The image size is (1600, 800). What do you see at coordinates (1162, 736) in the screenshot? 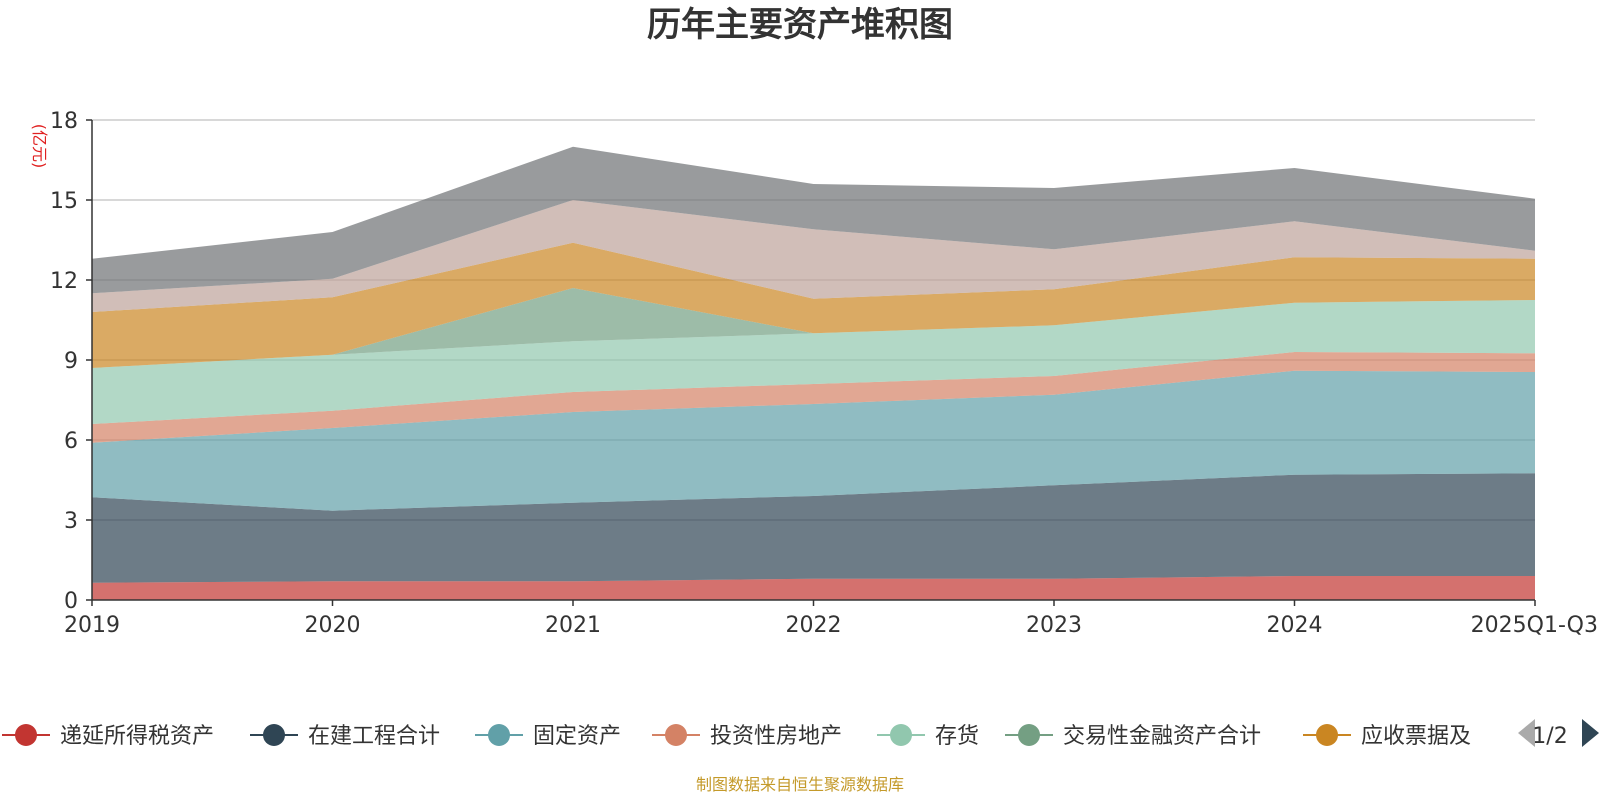
I see `legend-label: 交易性金融资产合计` at bounding box center [1162, 736].